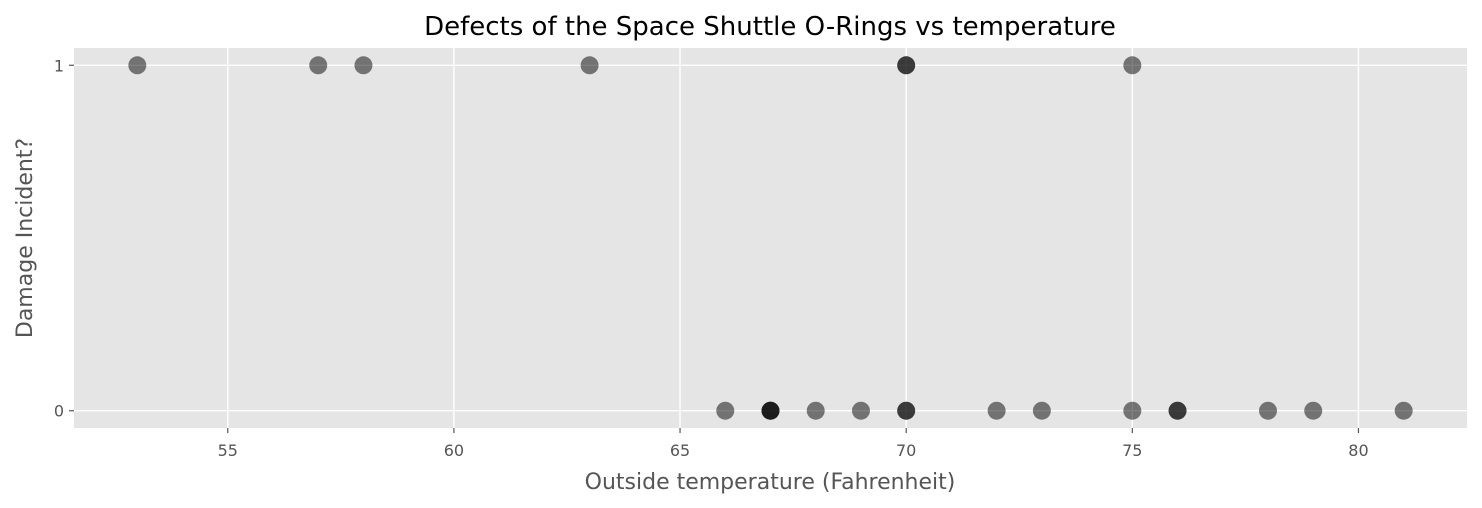 The height and width of the screenshot is (508, 1482). I want to click on x-axis-label: Outside temperature (Fahrenheit), so click(770, 482).